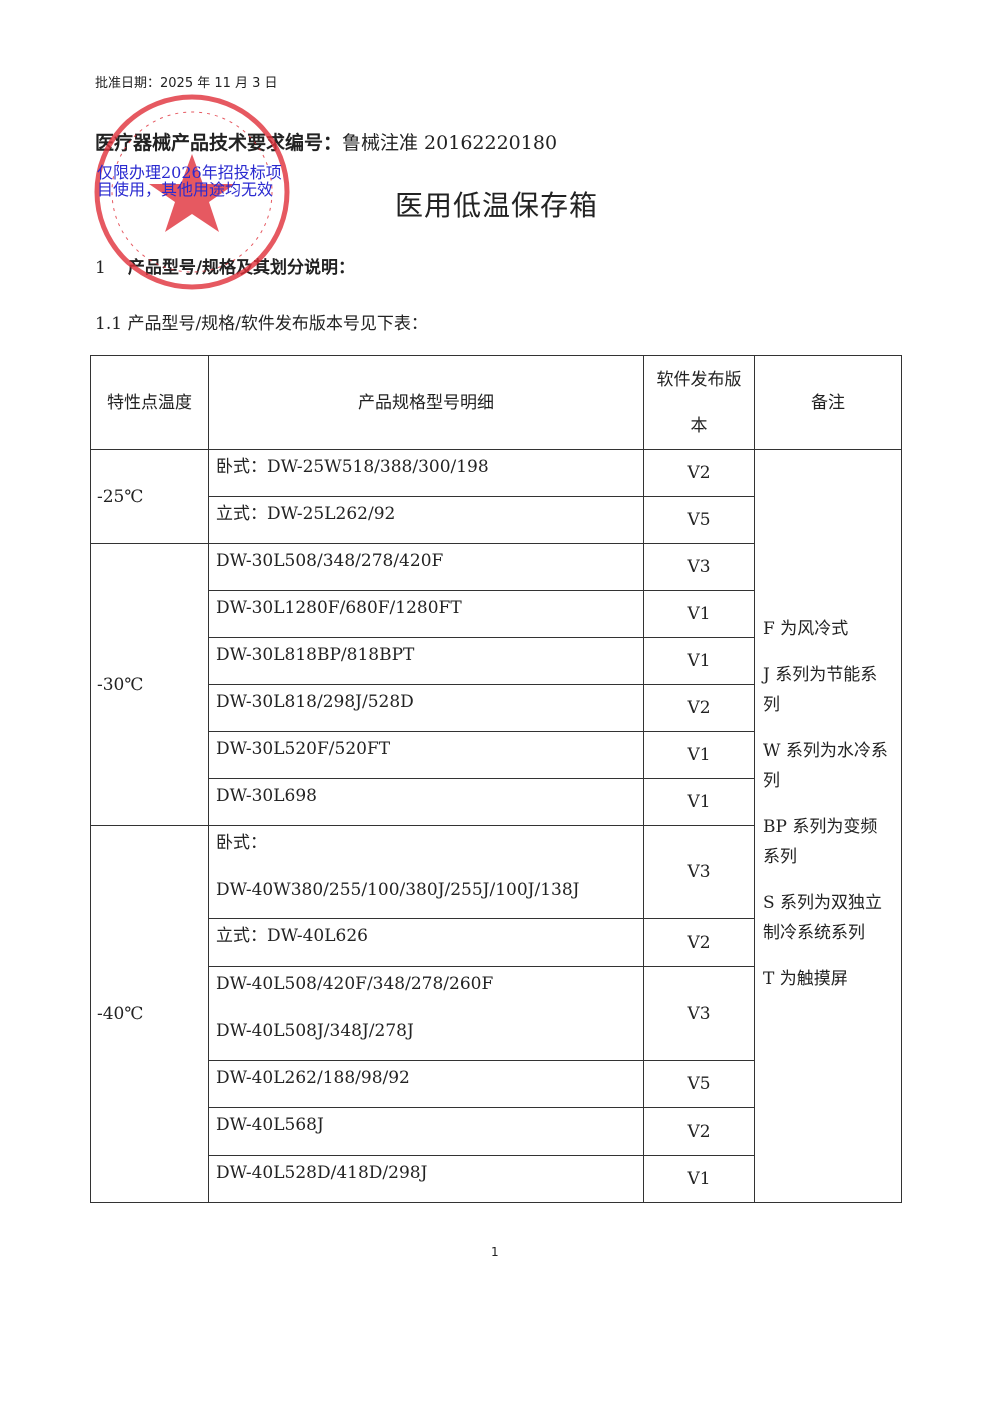 The height and width of the screenshot is (1401, 990). Describe the element at coordinates (426, 872) in the screenshot. I see `model-cell: 卧式： DW-40W380/255/100/380J/255J/100J/138J` at that location.